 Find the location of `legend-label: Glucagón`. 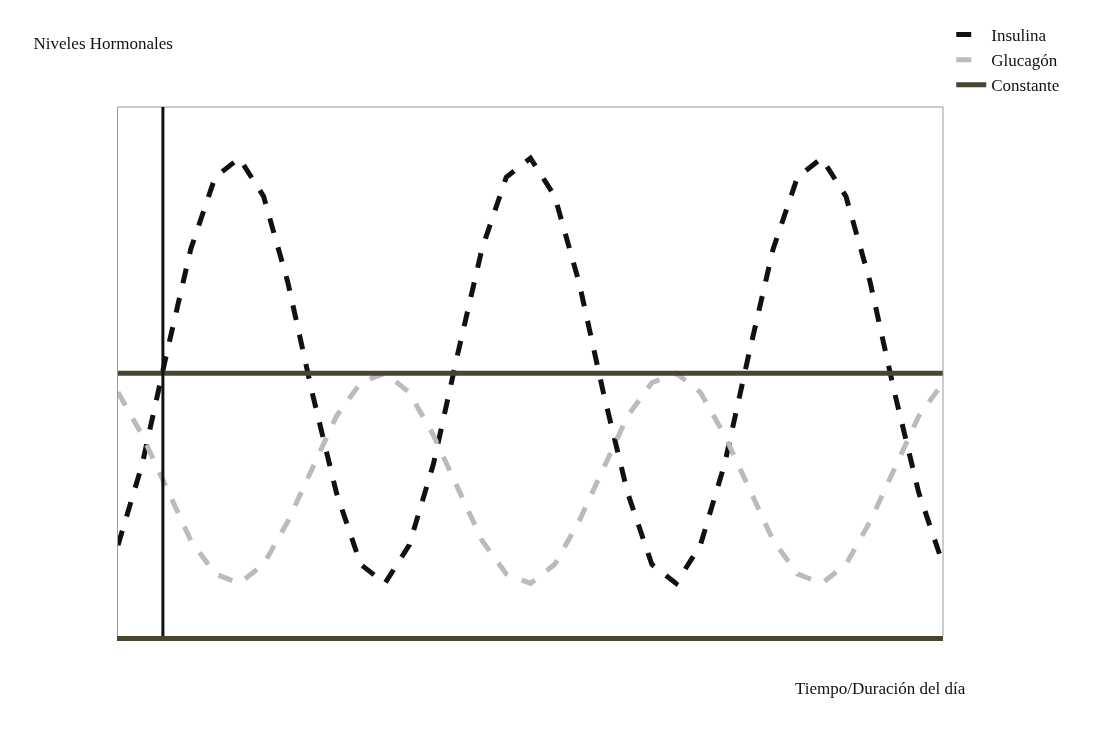

legend-label: Glucagón is located at coordinates (1024, 61).